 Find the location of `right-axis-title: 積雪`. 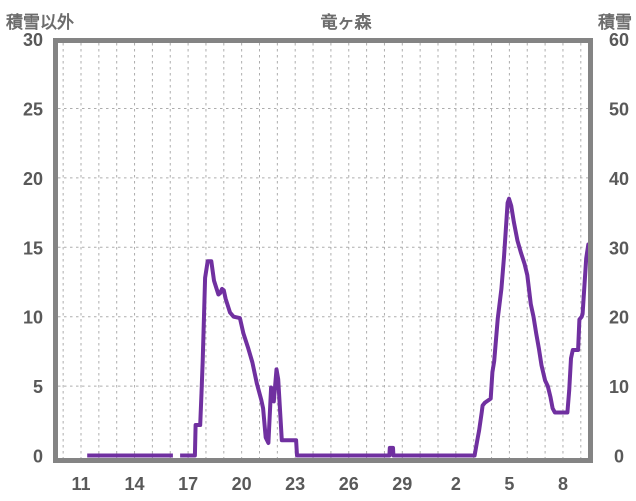

right-axis-title: 積雪 is located at coordinates (615, 22).